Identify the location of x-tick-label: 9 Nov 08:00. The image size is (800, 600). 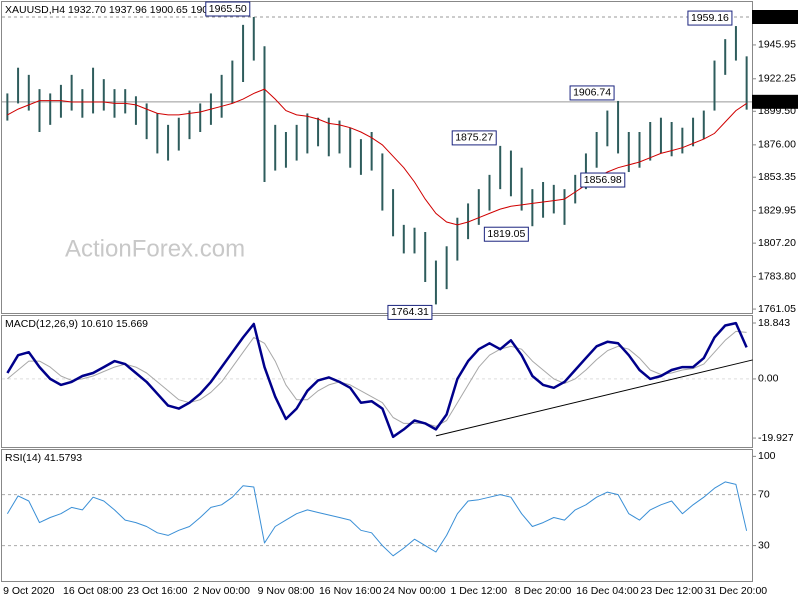
(286, 591).